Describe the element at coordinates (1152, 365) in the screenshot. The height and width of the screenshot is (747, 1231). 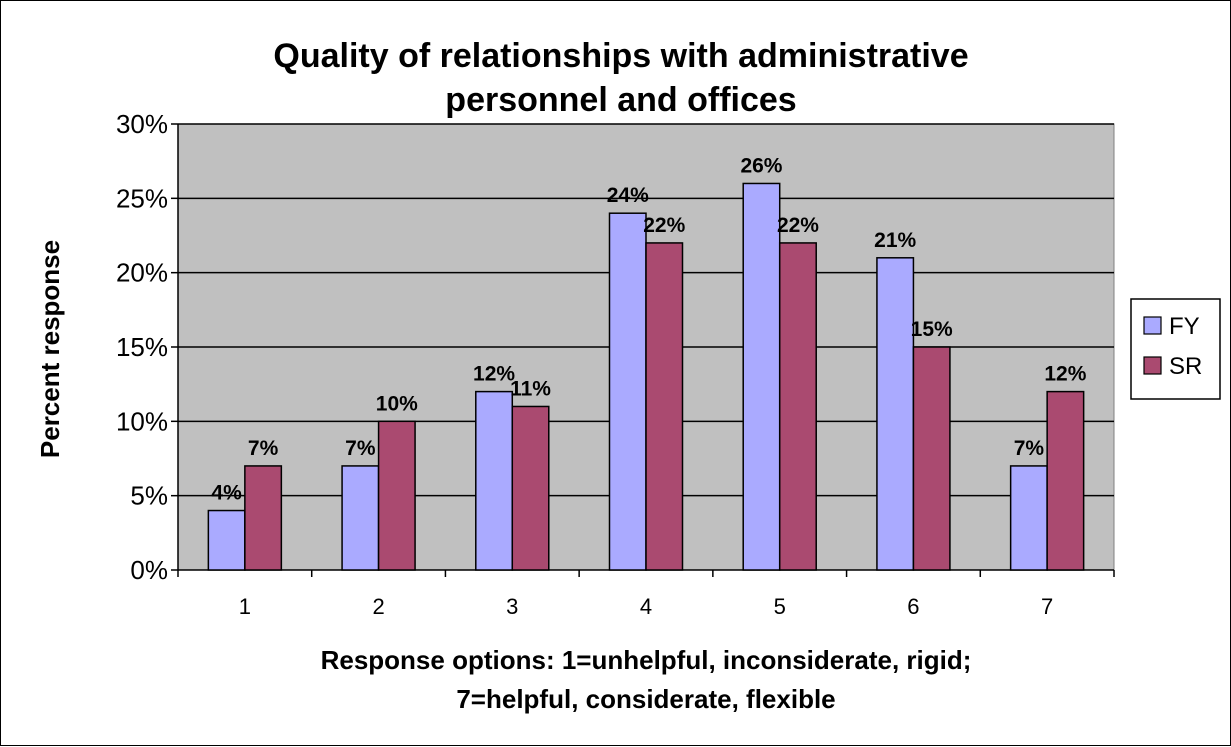
I see `legend-swatch-sr` at that location.